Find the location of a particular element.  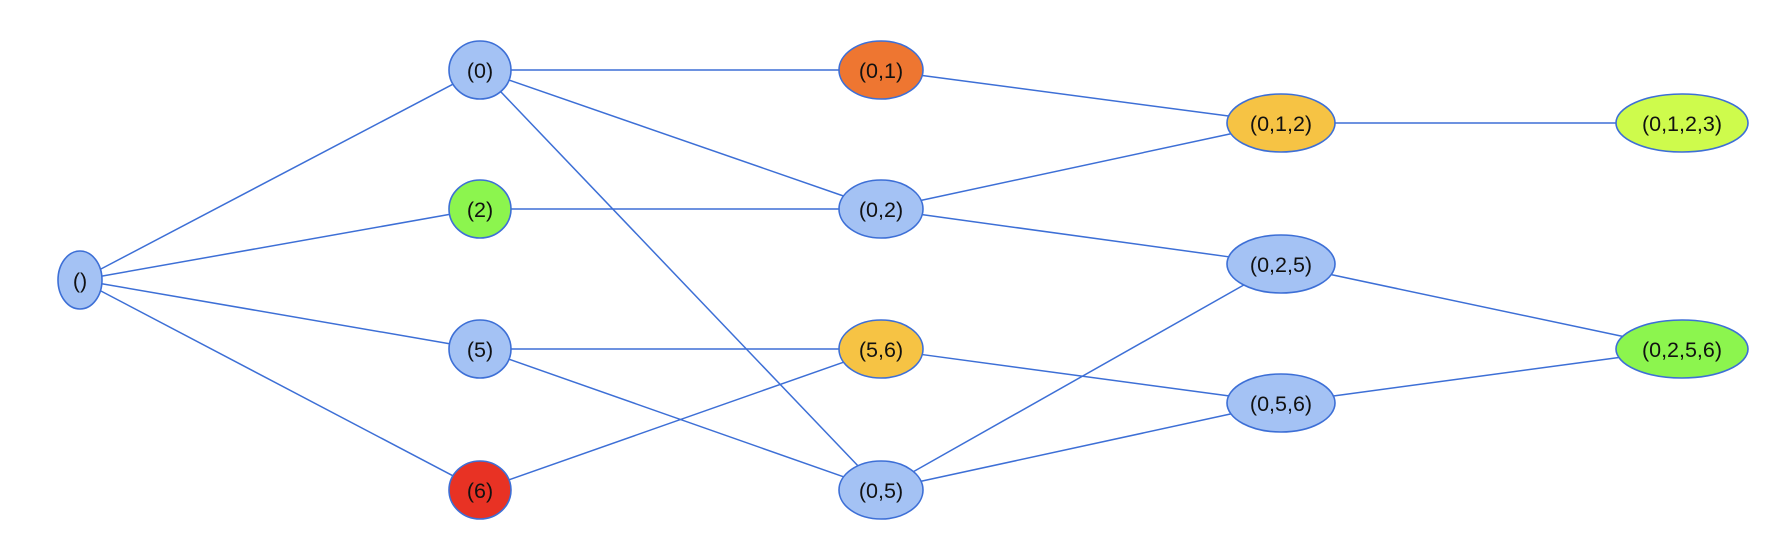

node-label: (0,2,5) is located at coordinates (1281, 265).